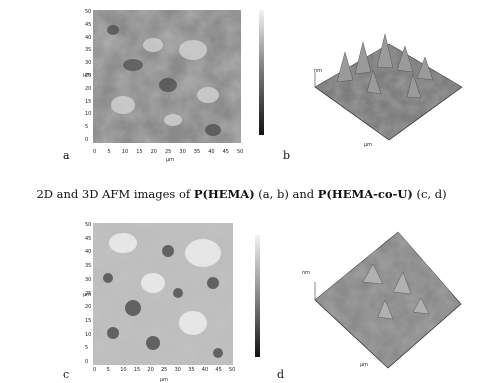 The width and height of the screenshot is (483, 383). Describe the element at coordinates (365, 194) in the screenshot. I see `caption-polymer2: P(HEMA-co-U)` at that location.